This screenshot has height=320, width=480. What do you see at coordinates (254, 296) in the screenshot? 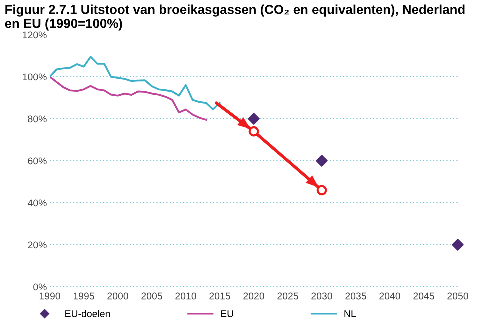
I see `x-tick-label: 2020` at bounding box center [254, 296].